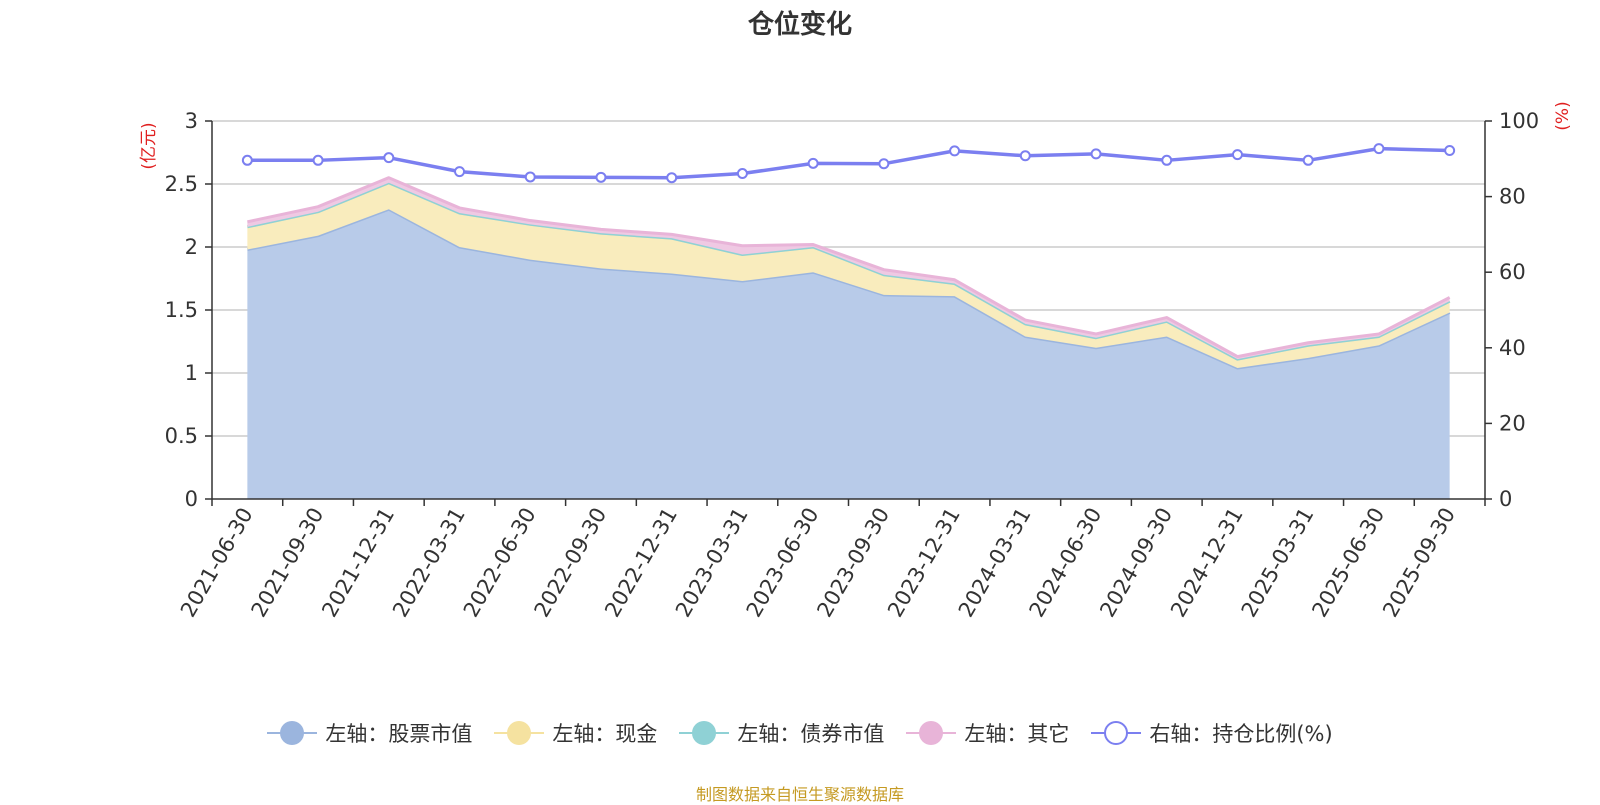 This screenshot has height=805, width=1600. I want to click on right-axis-unit-label: (%), so click(1563, 115).